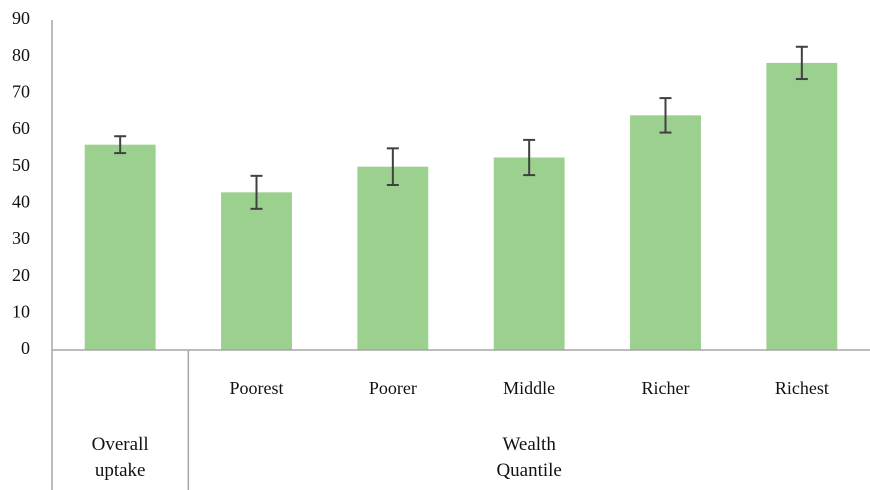 Image resolution: width=870 pixels, height=490 pixels. Describe the element at coordinates (802, 388) in the screenshot. I see `x-tick-label: Richest` at that location.